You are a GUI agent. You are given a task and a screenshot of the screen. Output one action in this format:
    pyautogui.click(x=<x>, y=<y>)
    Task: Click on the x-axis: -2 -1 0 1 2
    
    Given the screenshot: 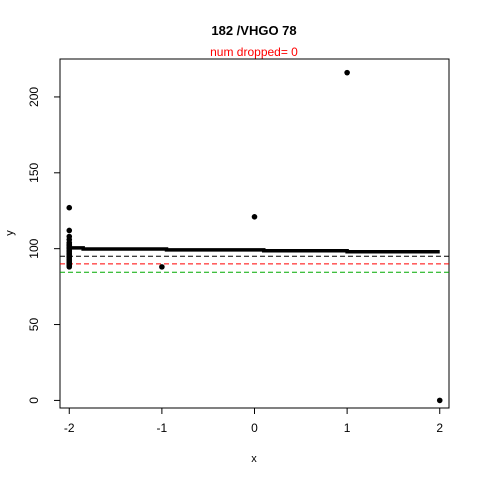 What is the action you would take?
    pyautogui.click(x=253, y=421)
    